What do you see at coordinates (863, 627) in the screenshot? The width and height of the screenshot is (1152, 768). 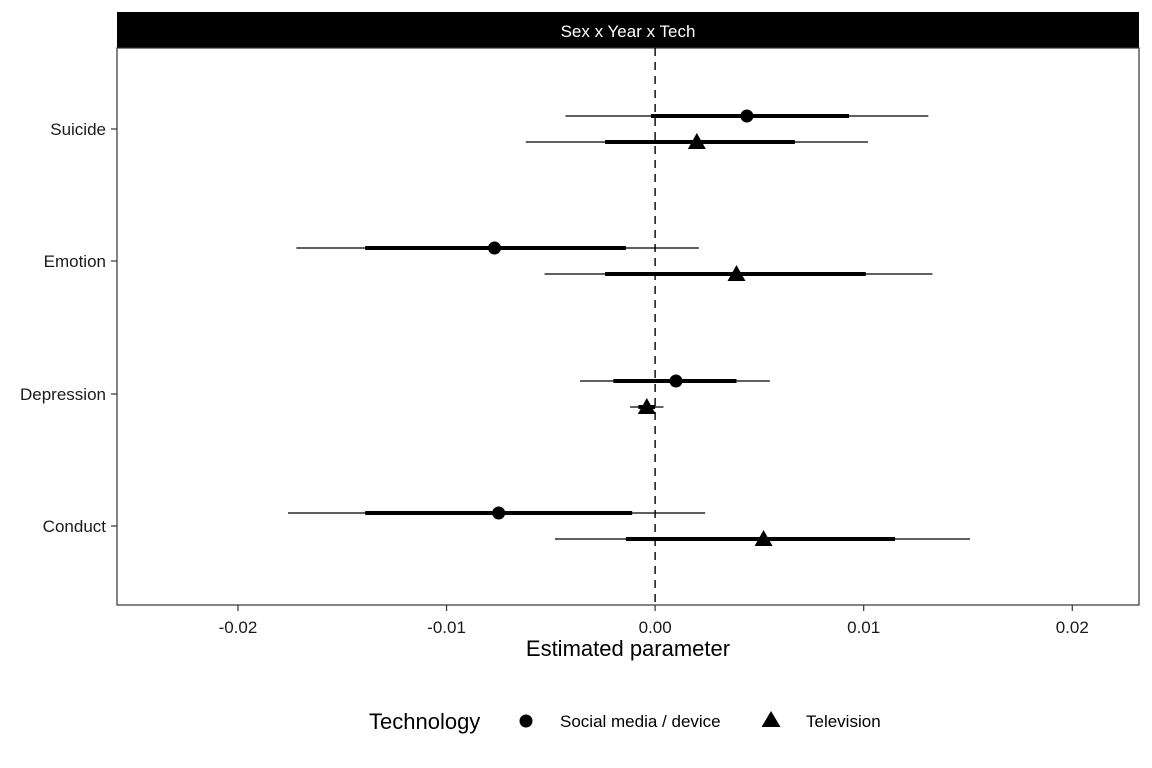 I see `x-tick-label: 0.01` at bounding box center [863, 627].